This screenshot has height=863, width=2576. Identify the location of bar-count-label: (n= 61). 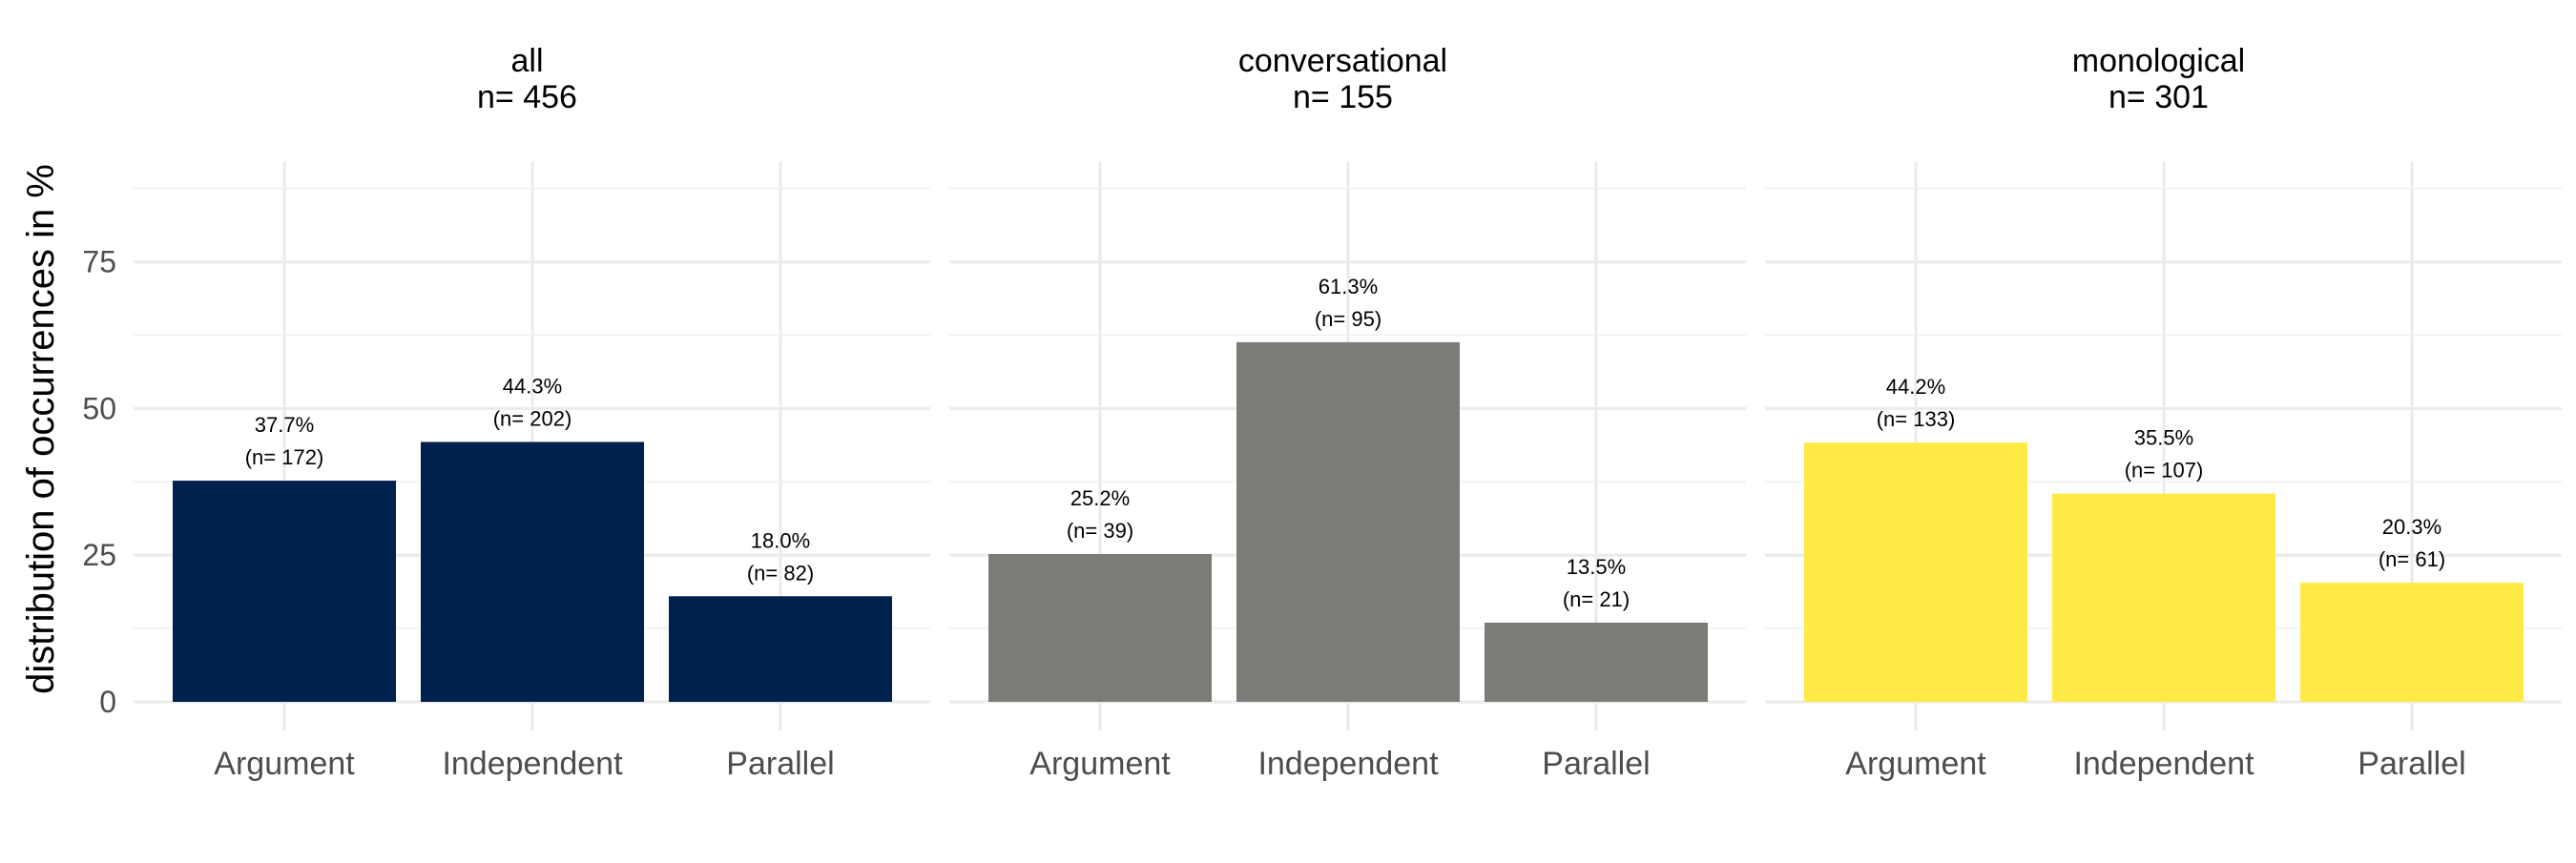
(2412, 559).